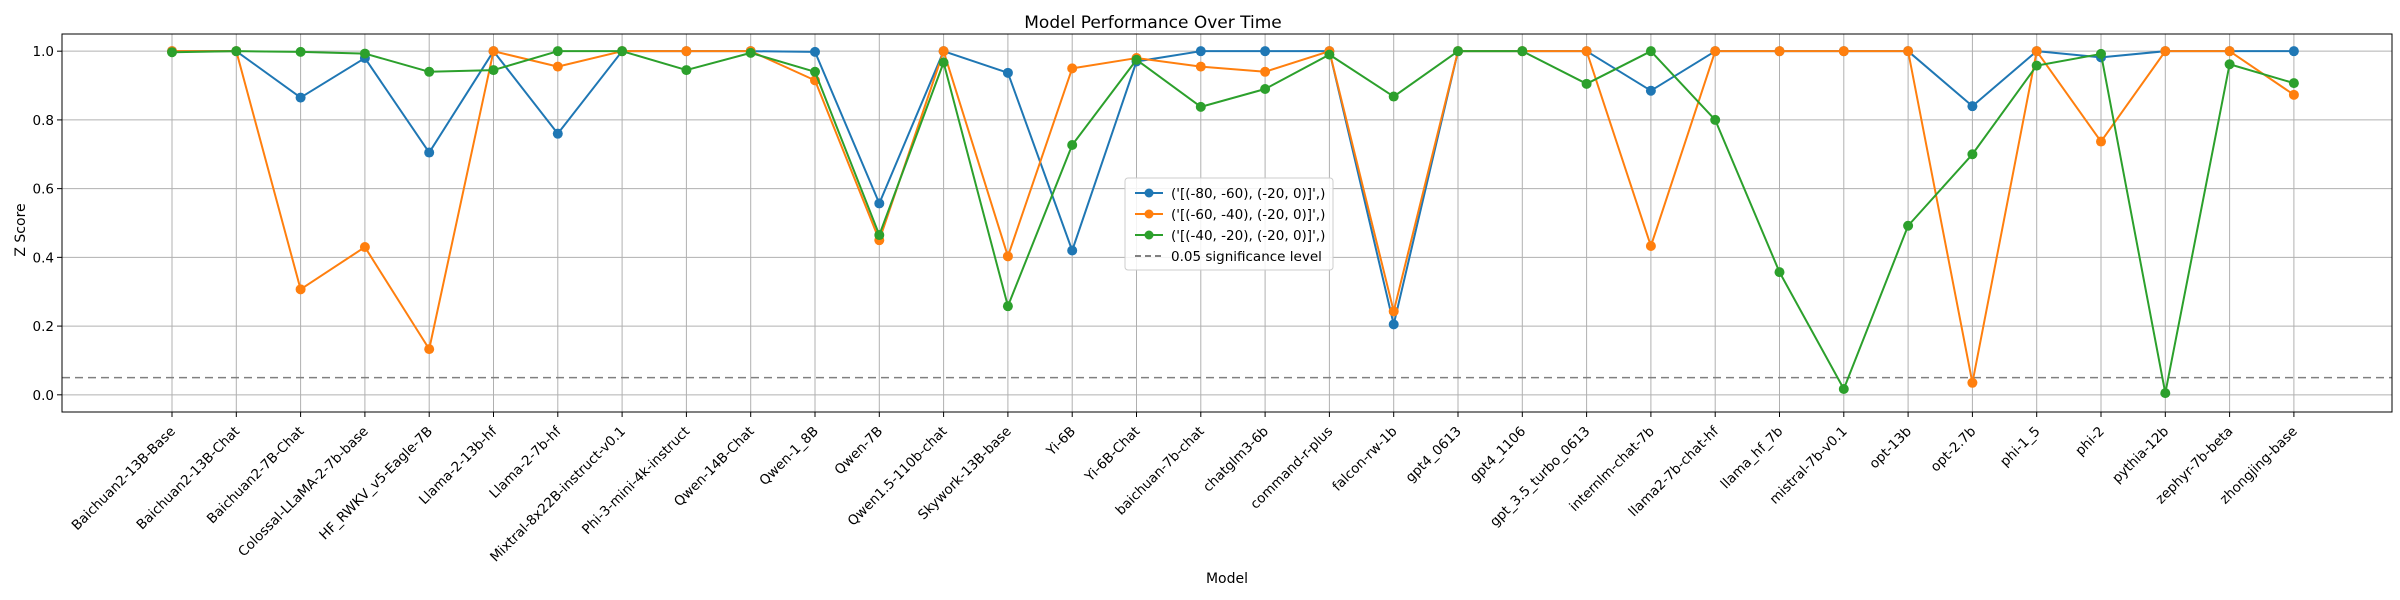 This screenshot has width=2400, height=600. What do you see at coordinates (43, 190) in the screenshot?
I see `y-tick-label: 0.6` at bounding box center [43, 190].